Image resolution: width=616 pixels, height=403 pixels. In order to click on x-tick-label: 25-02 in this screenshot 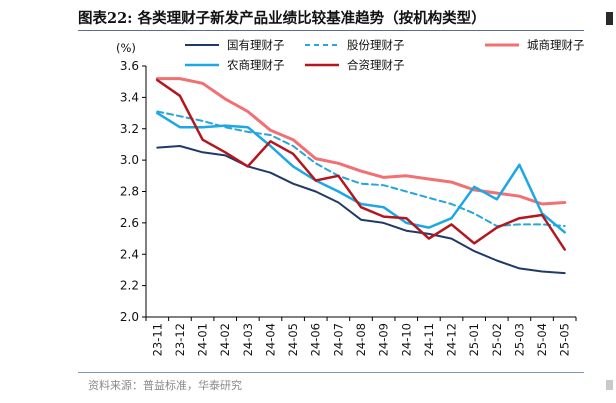, I will do `click(497, 339)`.